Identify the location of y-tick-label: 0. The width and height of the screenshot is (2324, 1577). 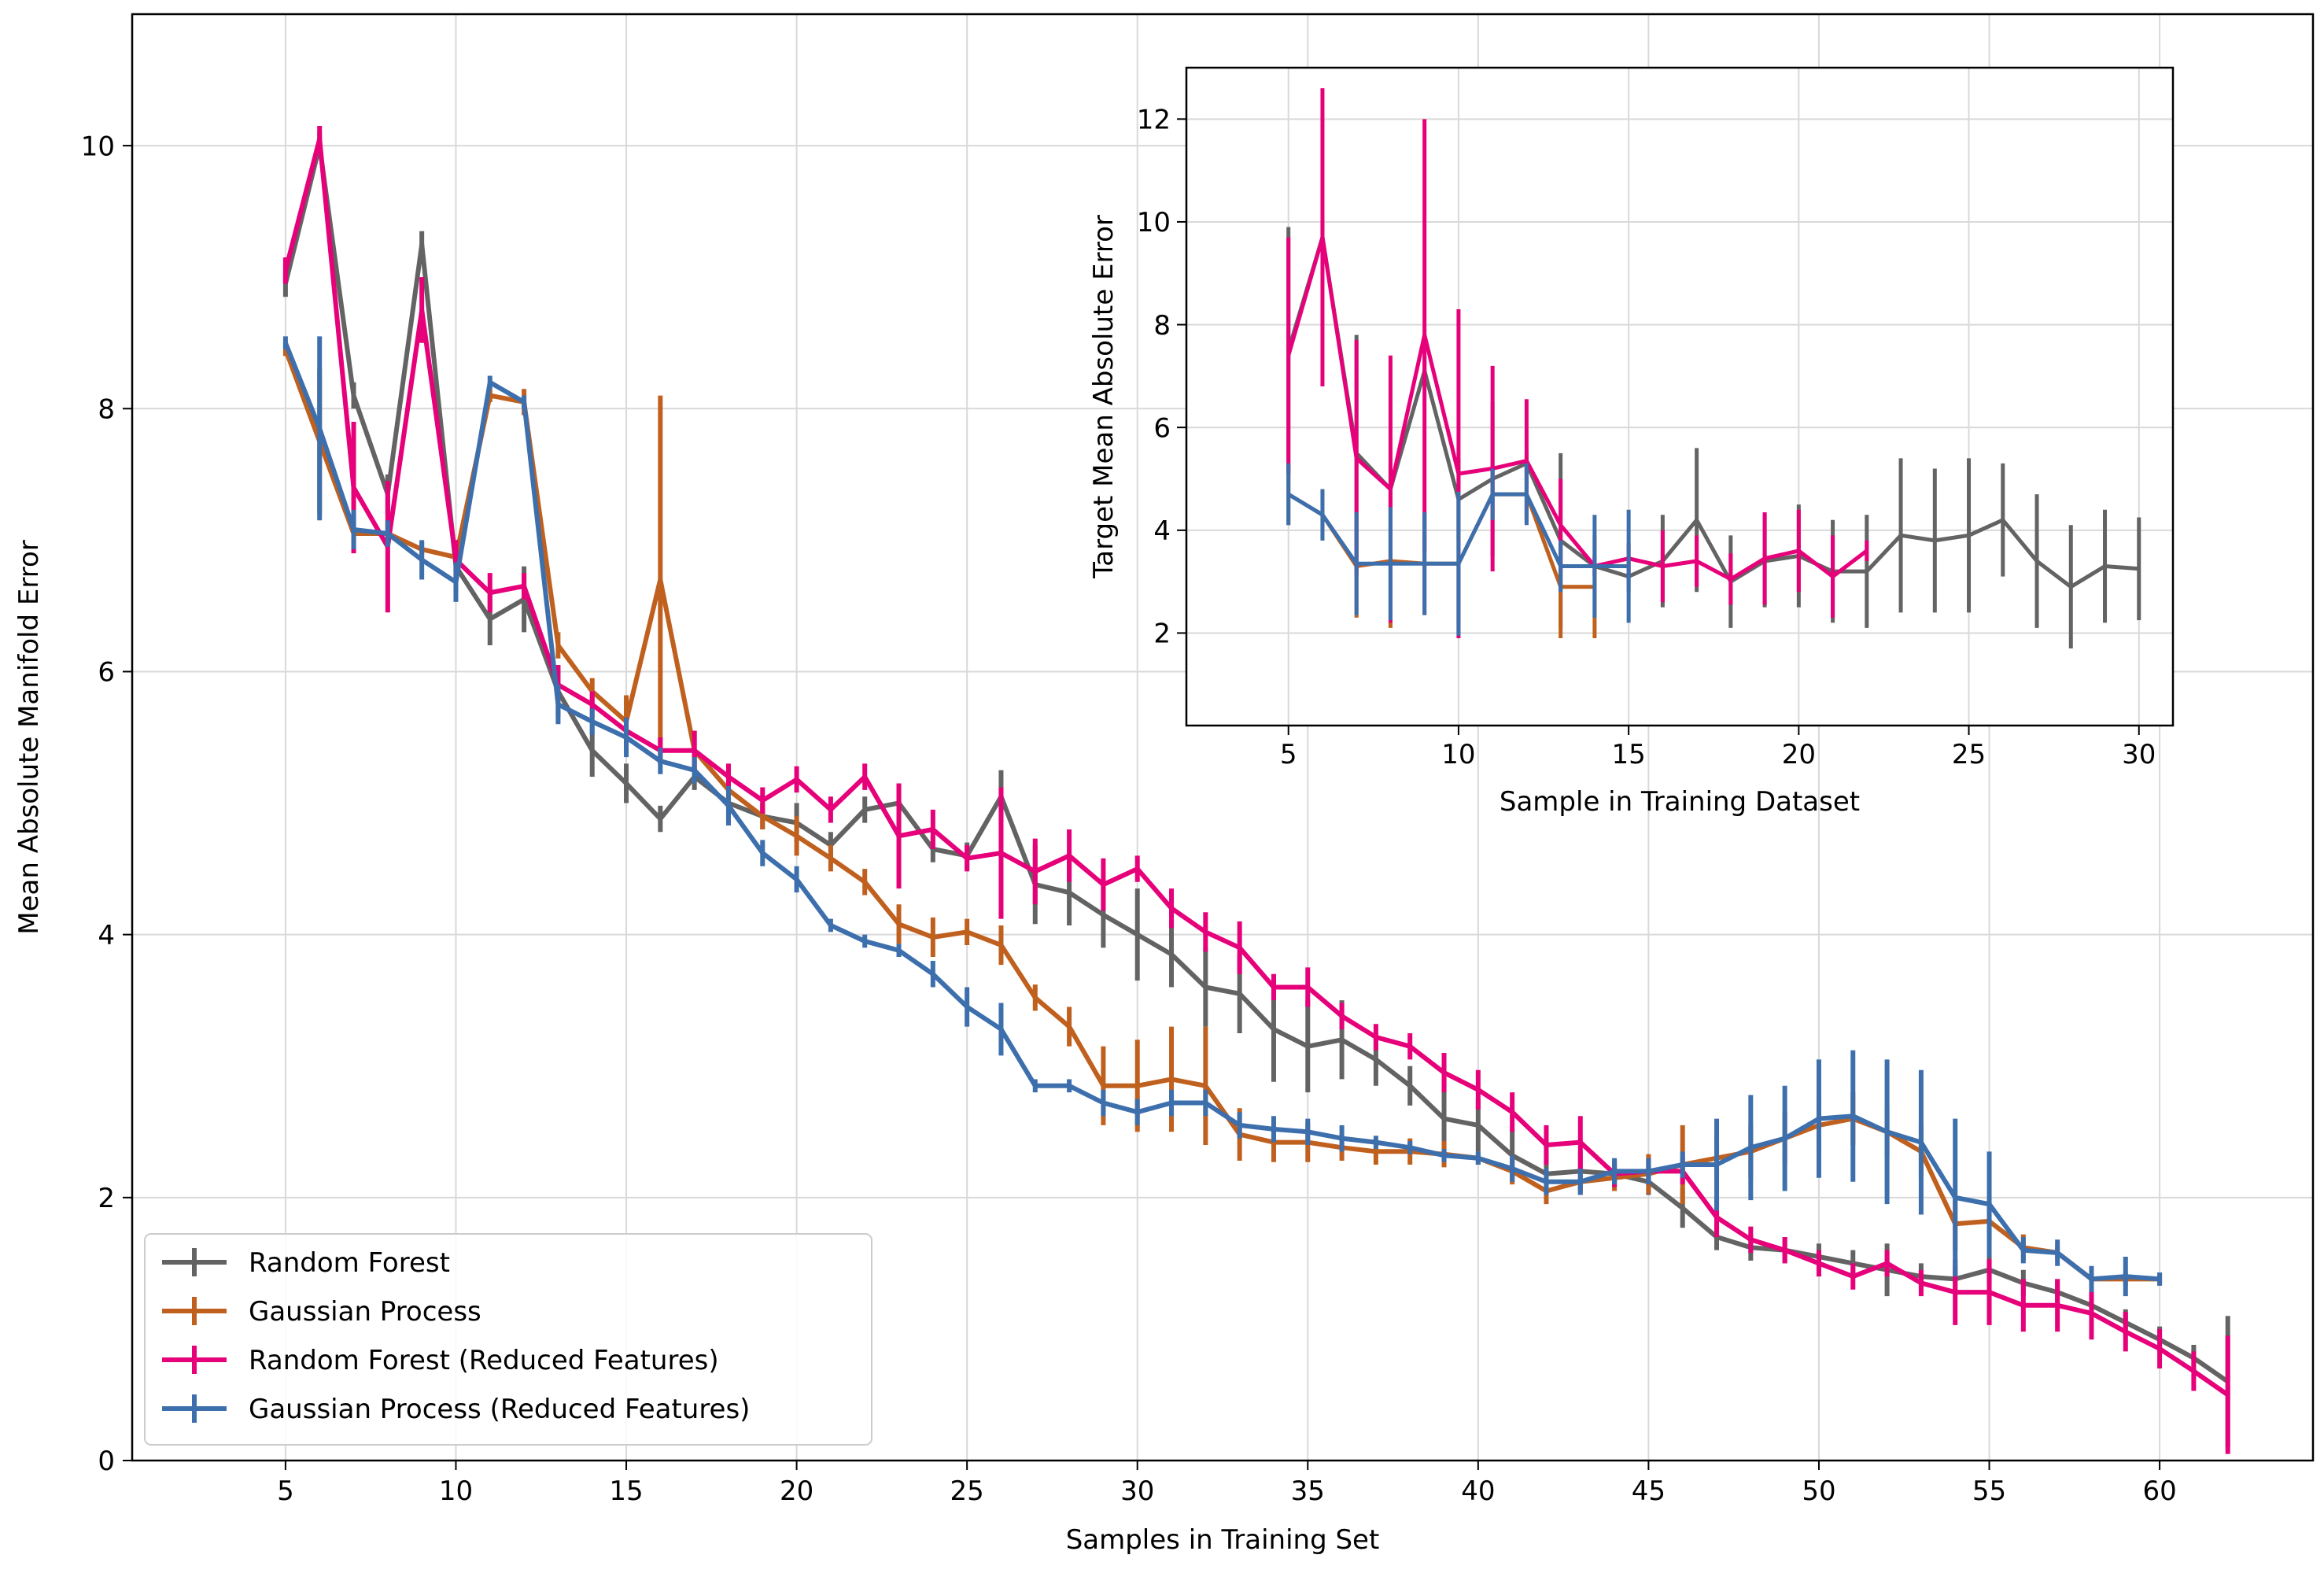
(106, 1461).